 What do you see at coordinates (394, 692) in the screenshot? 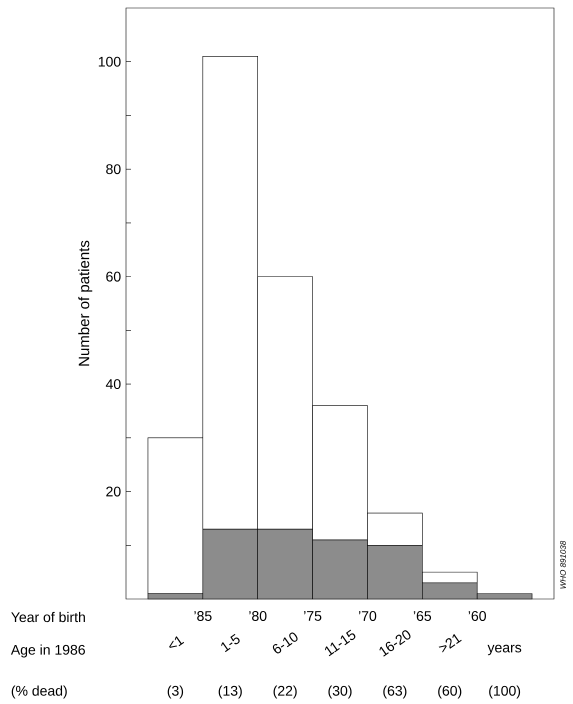
I see `text: (63)` at bounding box center [394, 692].